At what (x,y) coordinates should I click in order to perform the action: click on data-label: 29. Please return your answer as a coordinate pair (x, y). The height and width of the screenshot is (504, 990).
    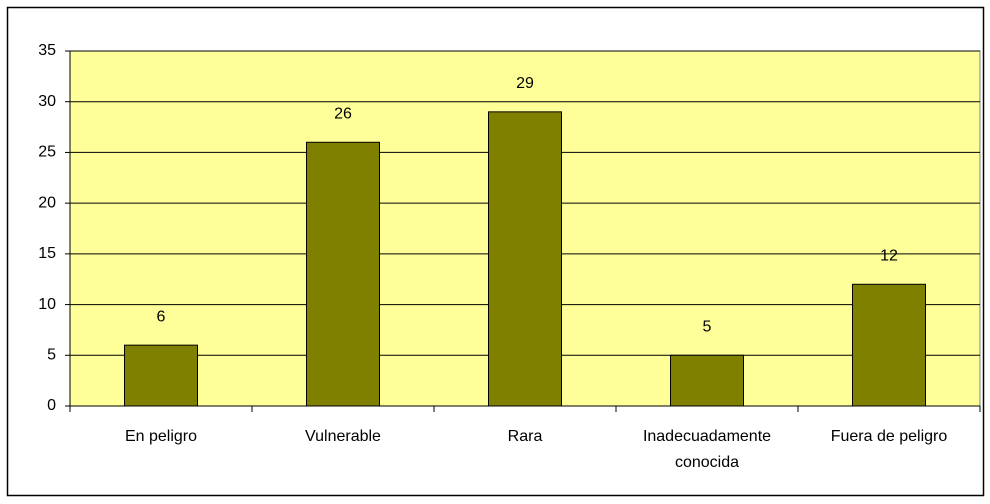
    Looking at the image, I should click on (525, 83).